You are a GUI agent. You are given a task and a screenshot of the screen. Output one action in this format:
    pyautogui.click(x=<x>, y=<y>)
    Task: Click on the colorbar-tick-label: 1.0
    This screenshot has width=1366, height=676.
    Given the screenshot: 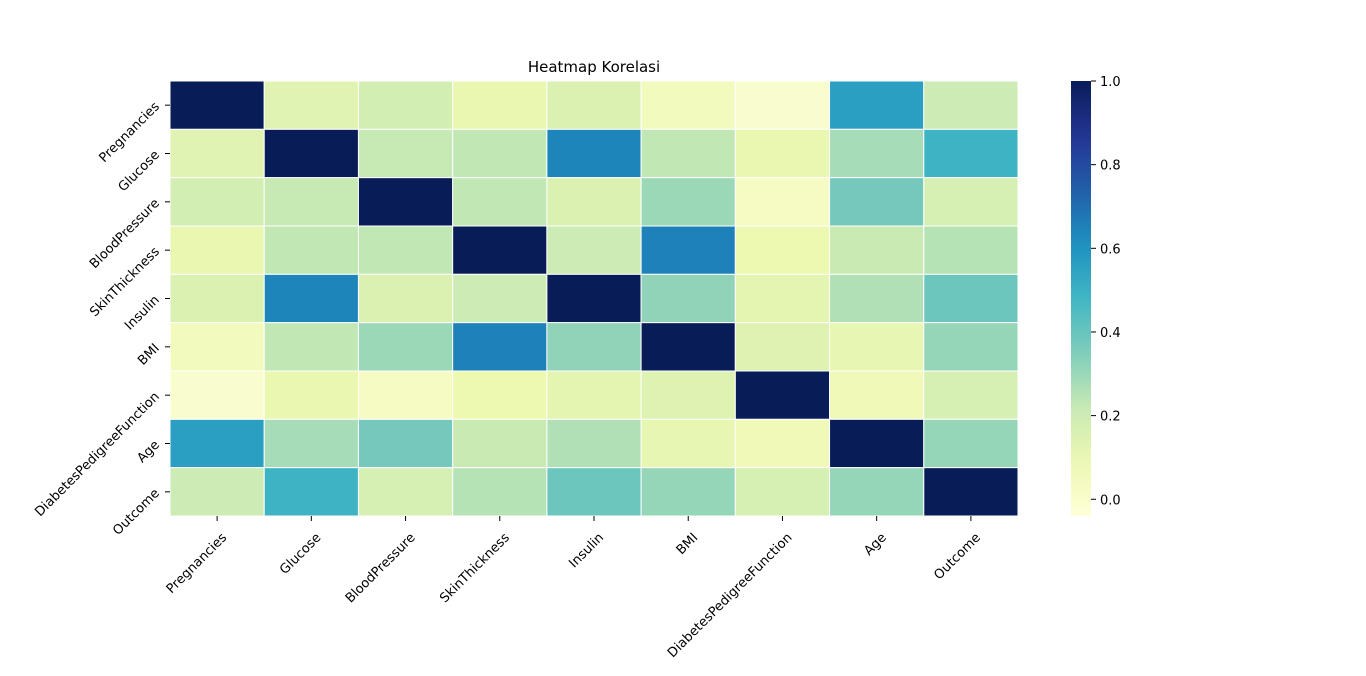 What is the action you would take?
    pyautogui.click(x=1110, y=82)
    